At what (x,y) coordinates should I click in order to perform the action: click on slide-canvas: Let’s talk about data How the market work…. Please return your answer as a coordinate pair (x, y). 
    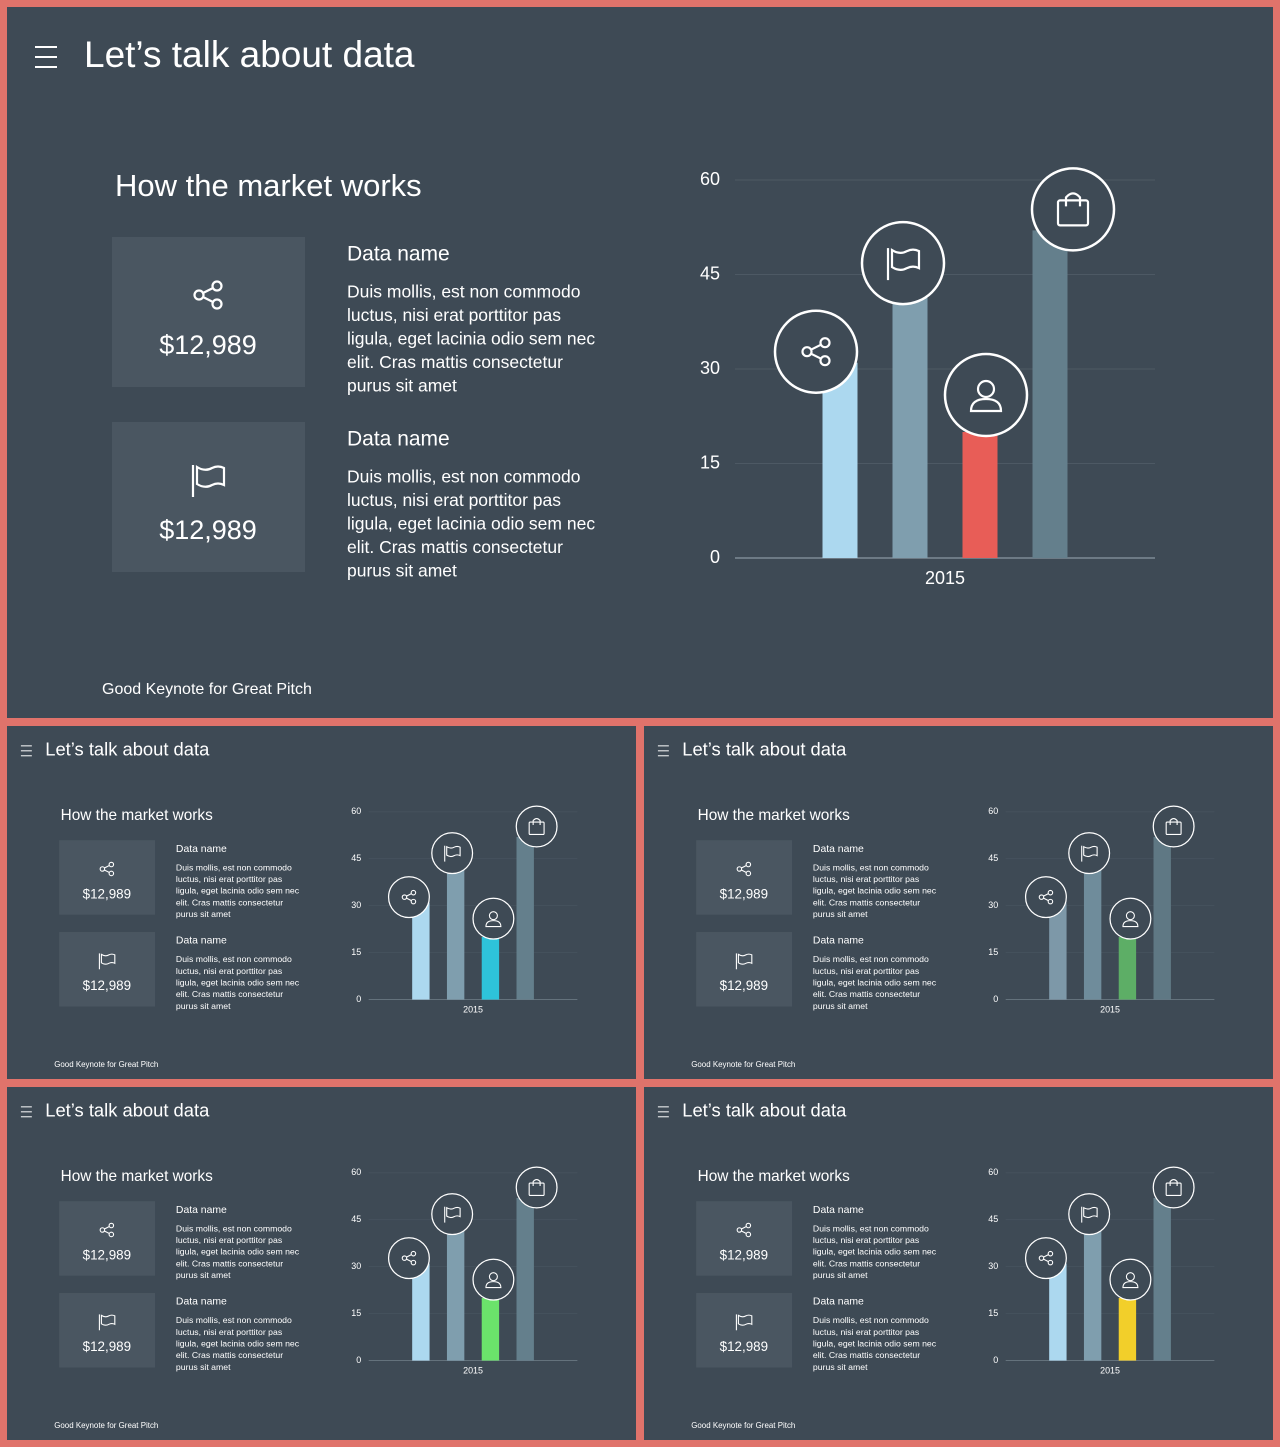
    Looking at the image, I should click on (299, 904).